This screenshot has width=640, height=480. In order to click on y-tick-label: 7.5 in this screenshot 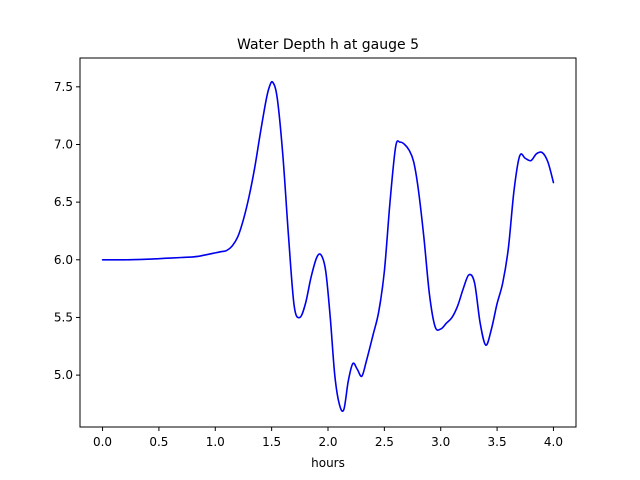, I will do `click(63, 87)`.